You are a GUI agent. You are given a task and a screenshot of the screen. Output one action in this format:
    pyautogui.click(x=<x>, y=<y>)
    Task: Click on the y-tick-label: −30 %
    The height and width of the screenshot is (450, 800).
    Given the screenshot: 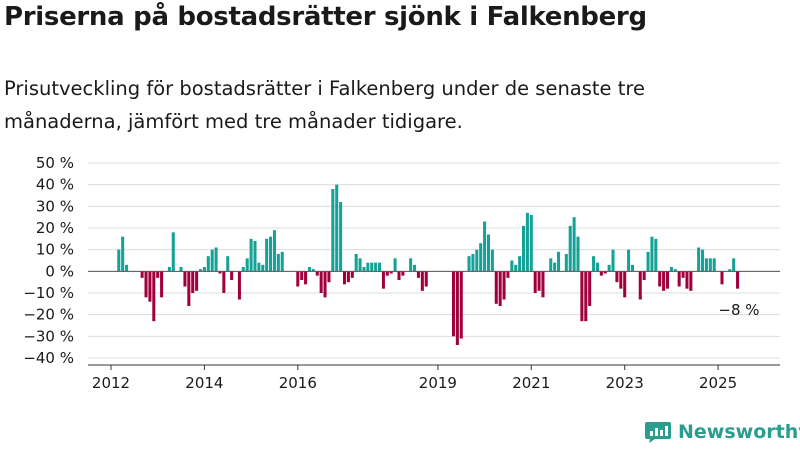 What is the action you would take?
    pyautogui.click(x=48, y=336)
    